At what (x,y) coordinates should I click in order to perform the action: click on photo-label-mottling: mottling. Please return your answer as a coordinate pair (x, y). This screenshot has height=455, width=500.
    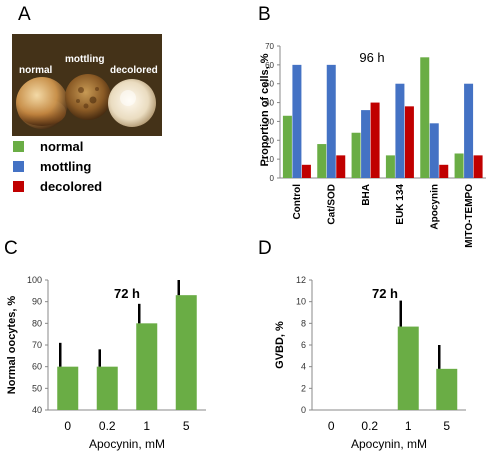
    Looking at the image, I should click on (84, 59).